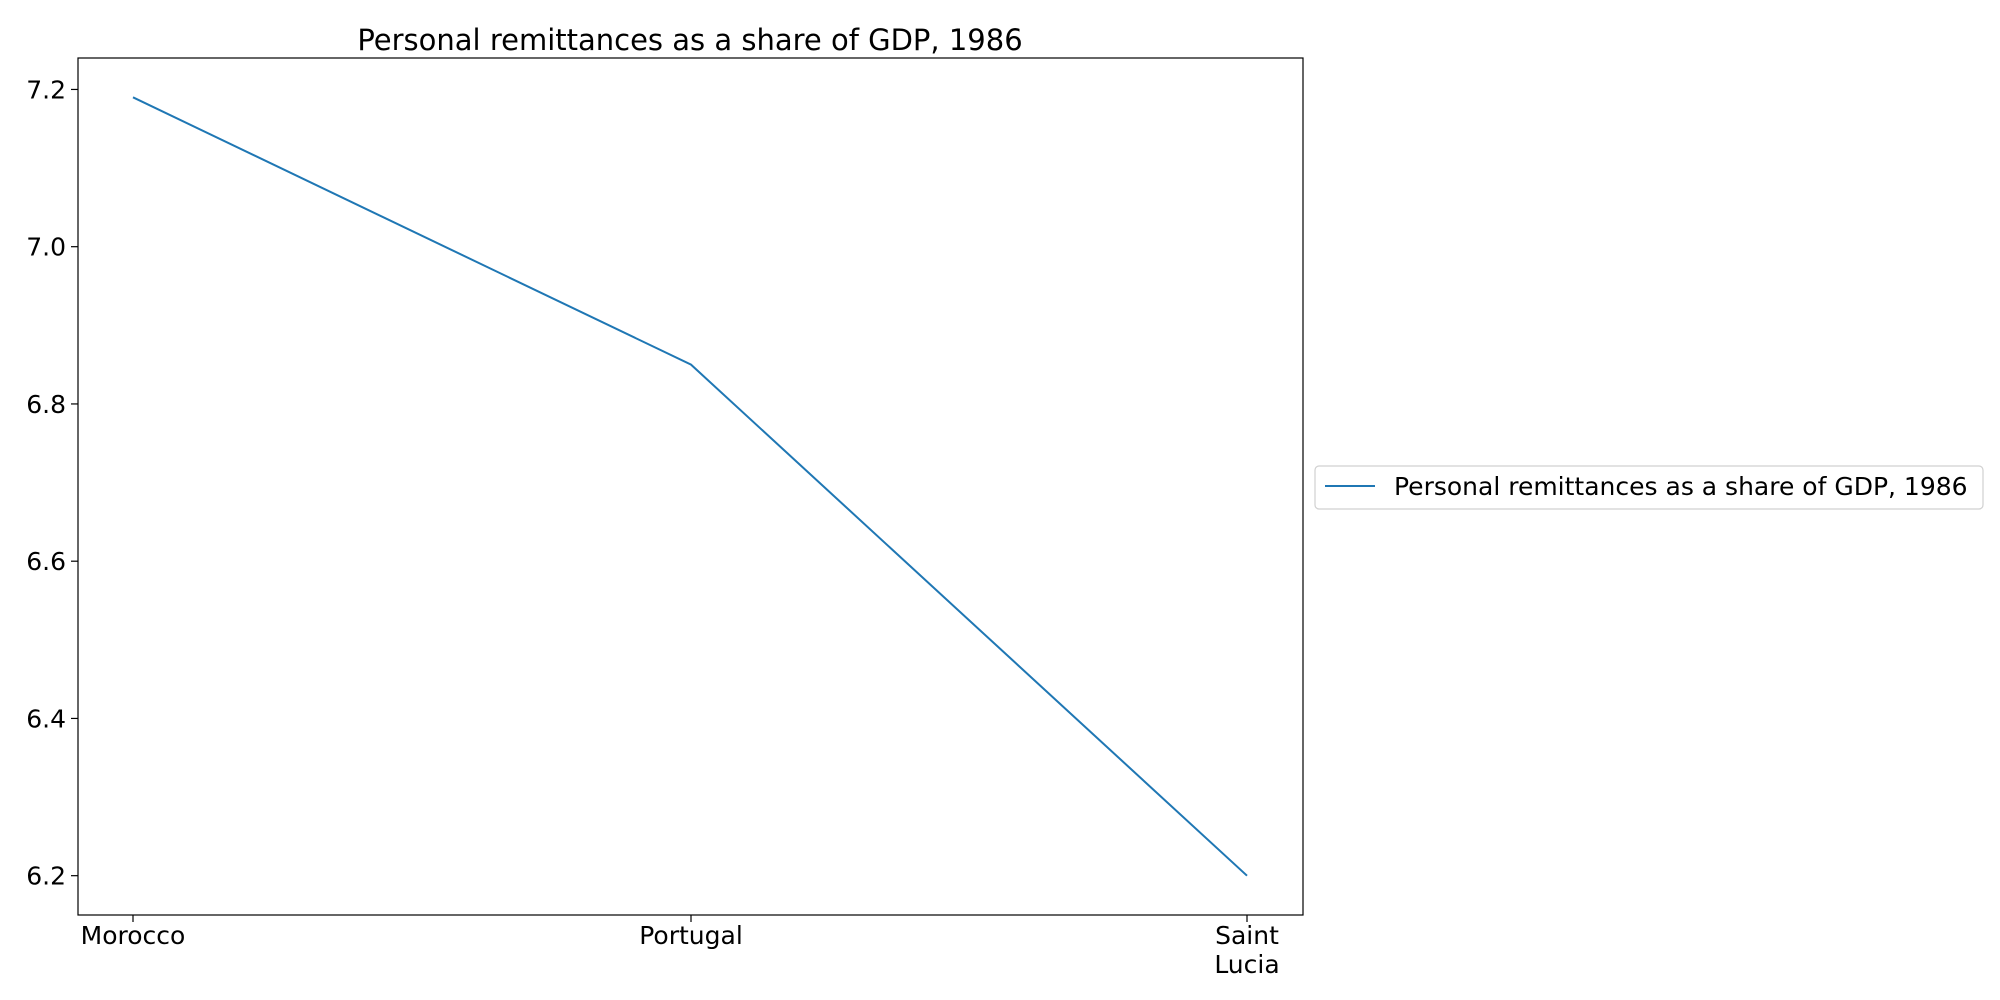 This screenshot has height=1000, width=2000. I want to click on y-tick-label: 6.6, so click(46, 561).